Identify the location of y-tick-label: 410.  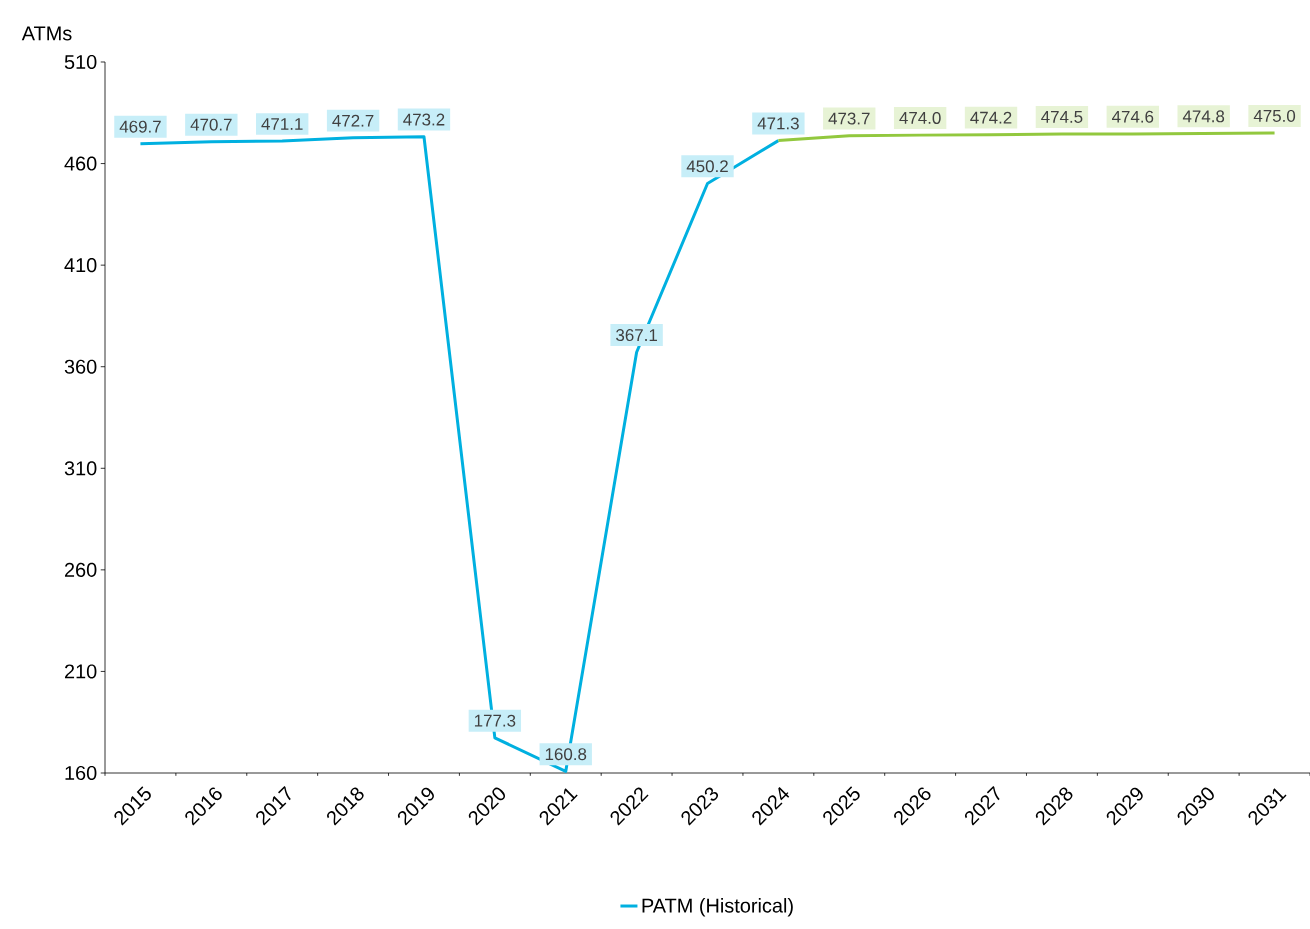
(80, 265).